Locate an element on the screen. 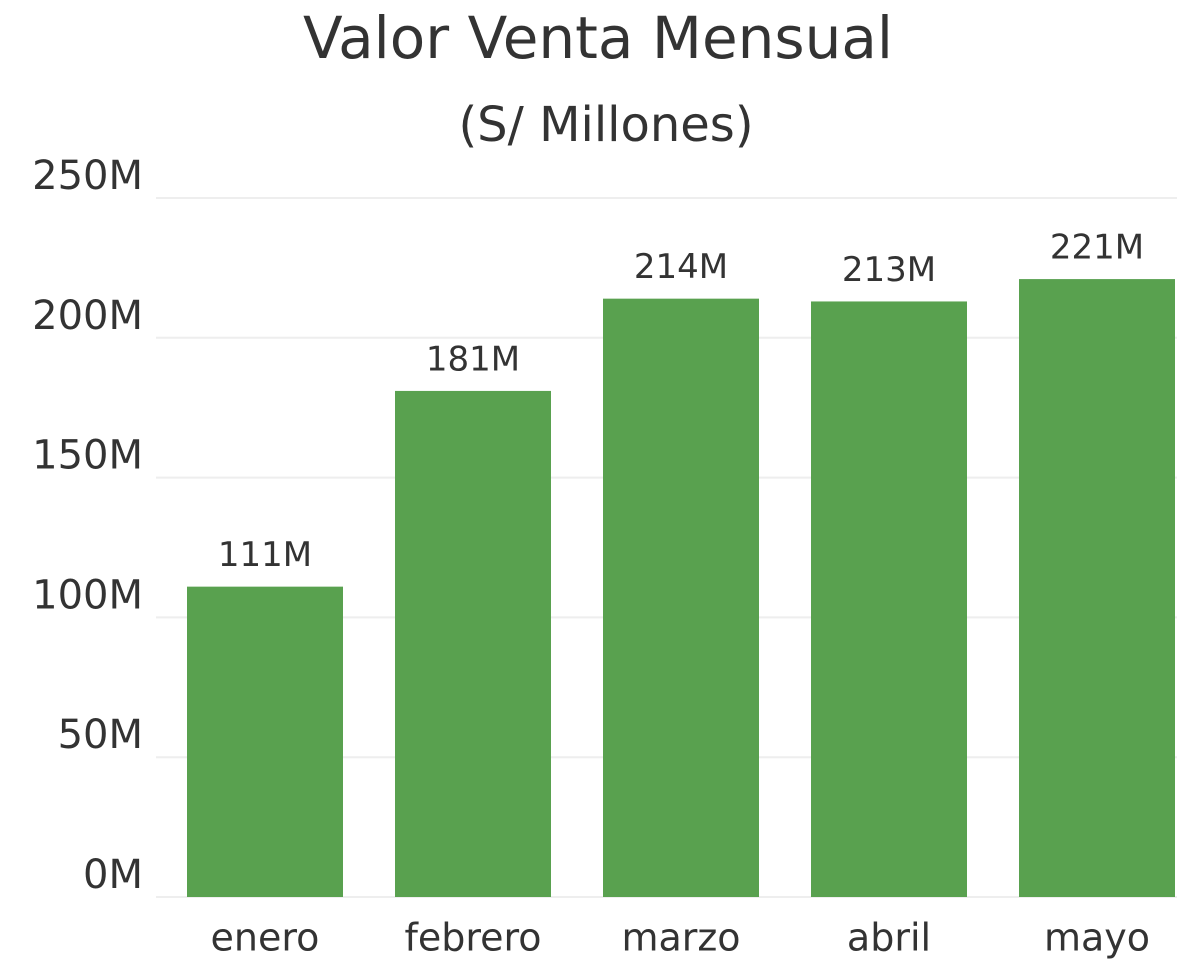  y-tick-label: 150M is located at coordinates (87, 456).